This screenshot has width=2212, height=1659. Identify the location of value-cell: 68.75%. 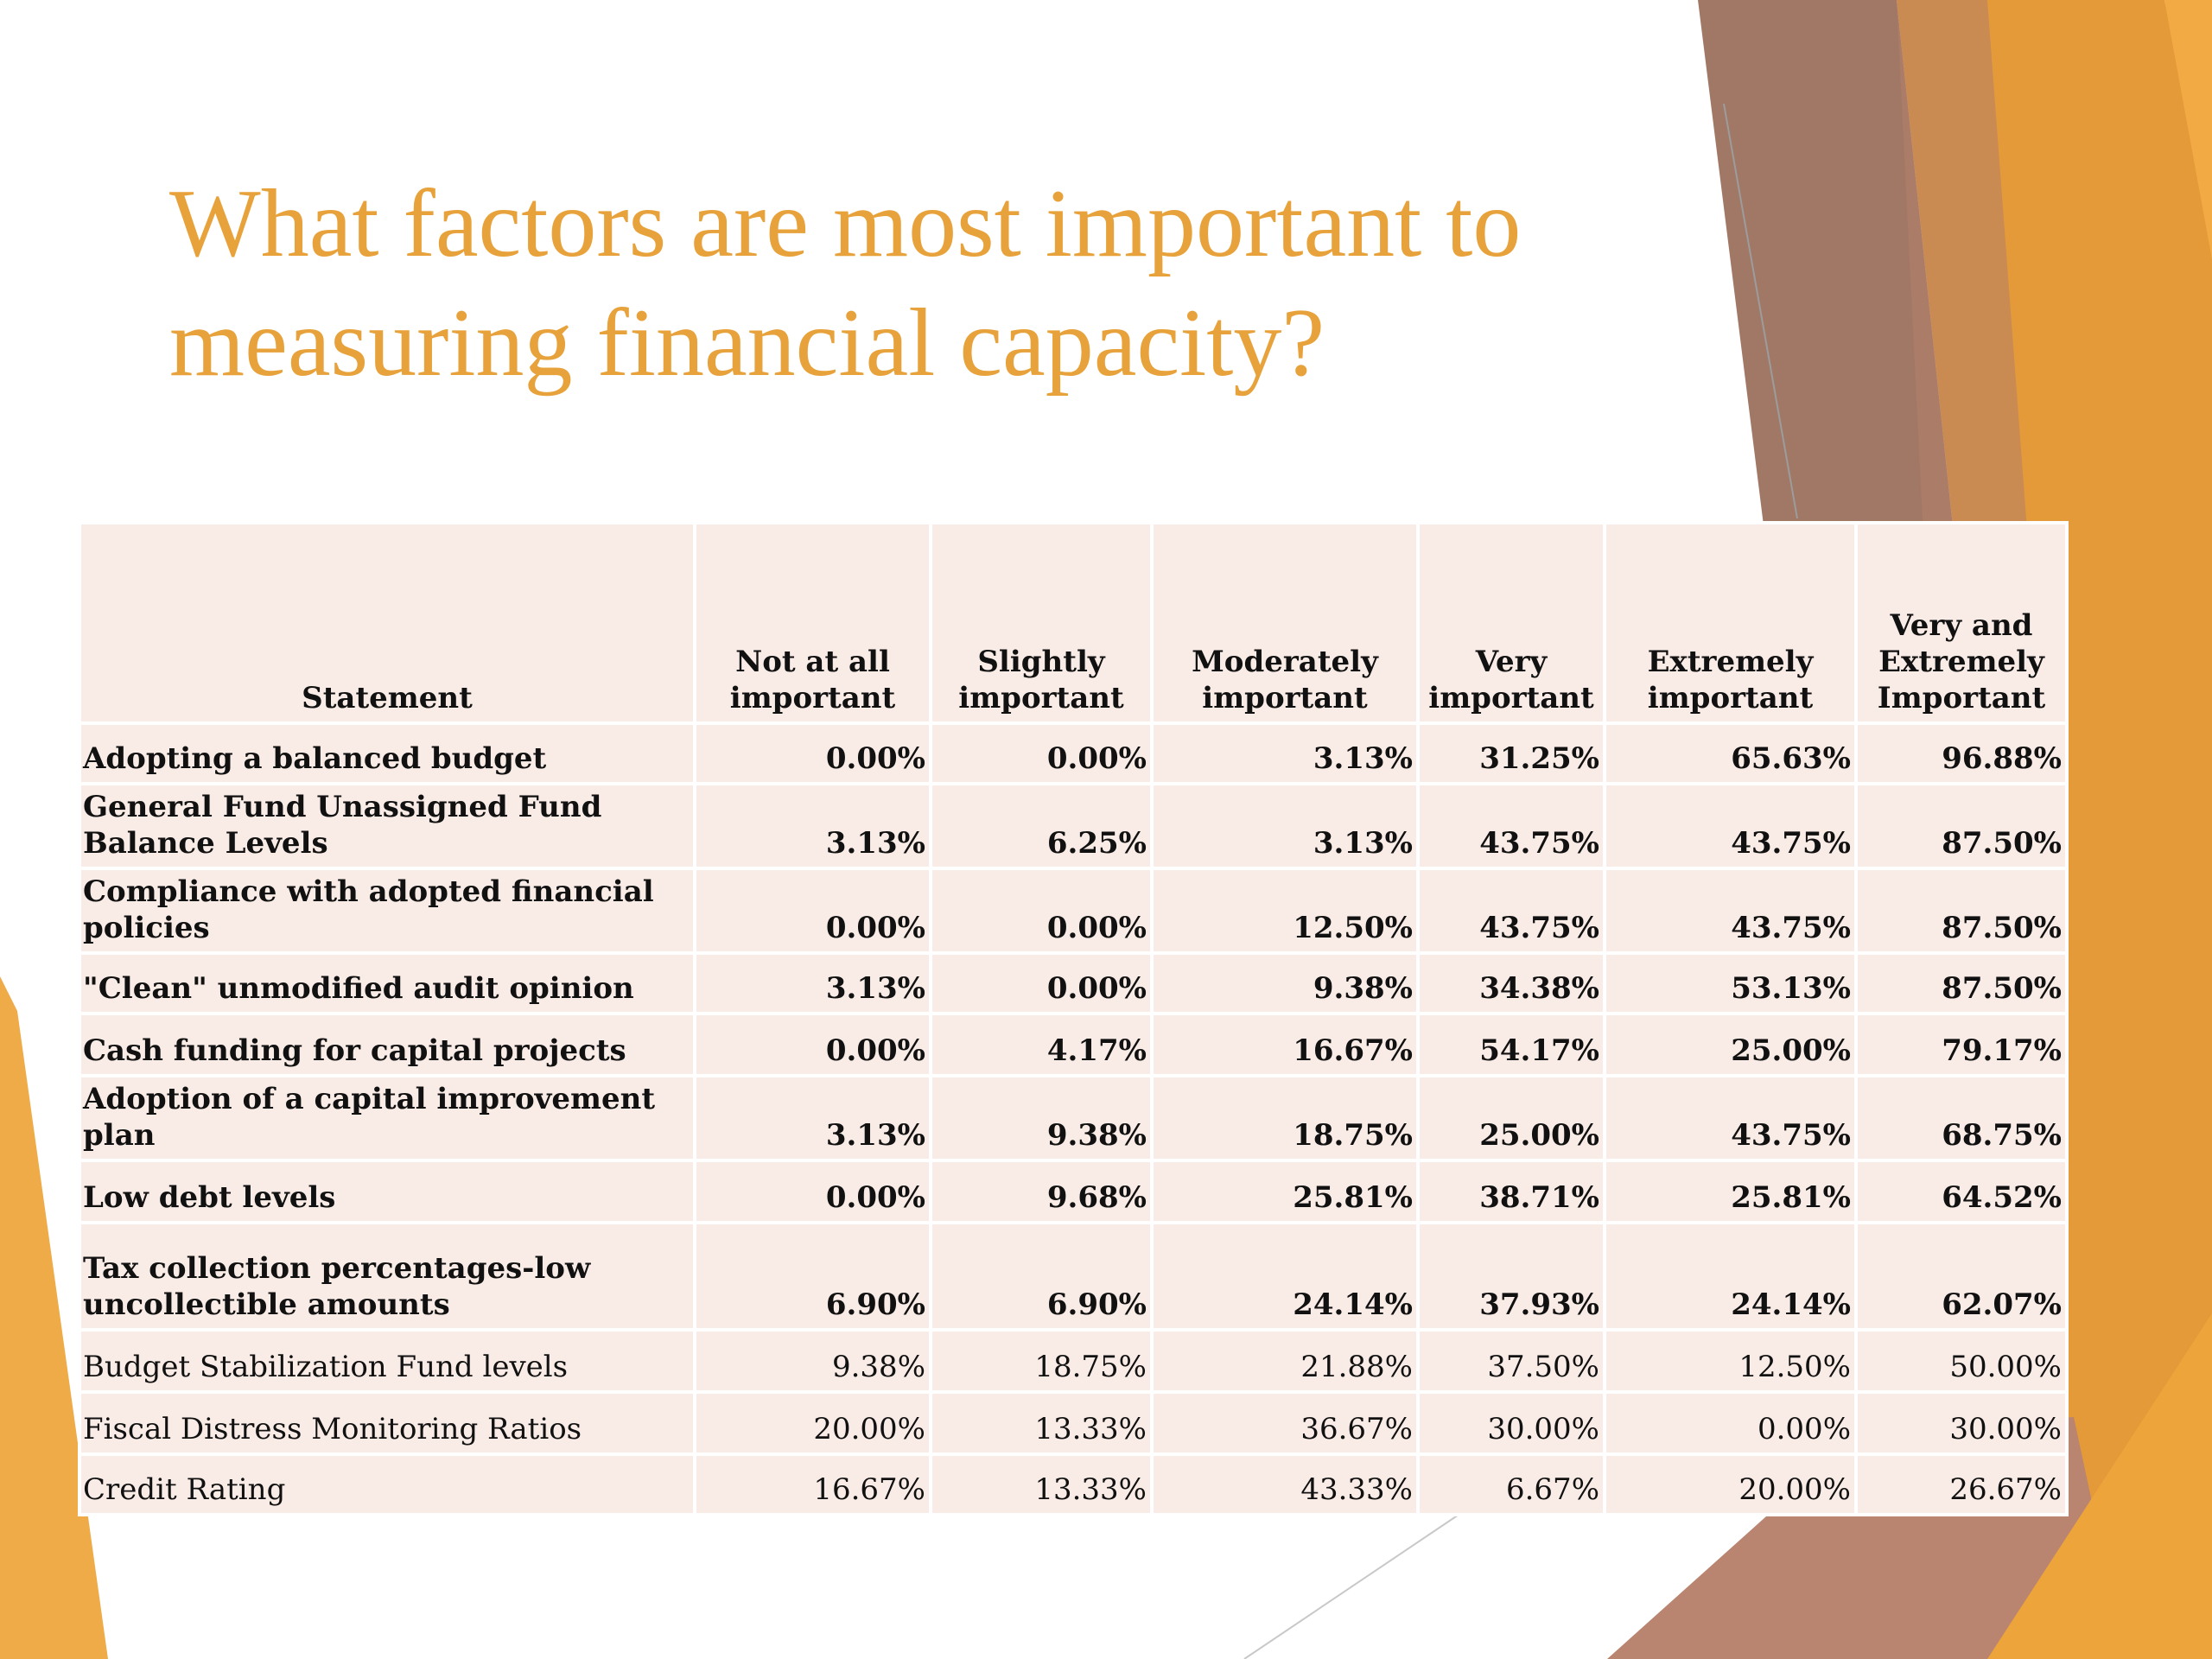
(1962, 1118).